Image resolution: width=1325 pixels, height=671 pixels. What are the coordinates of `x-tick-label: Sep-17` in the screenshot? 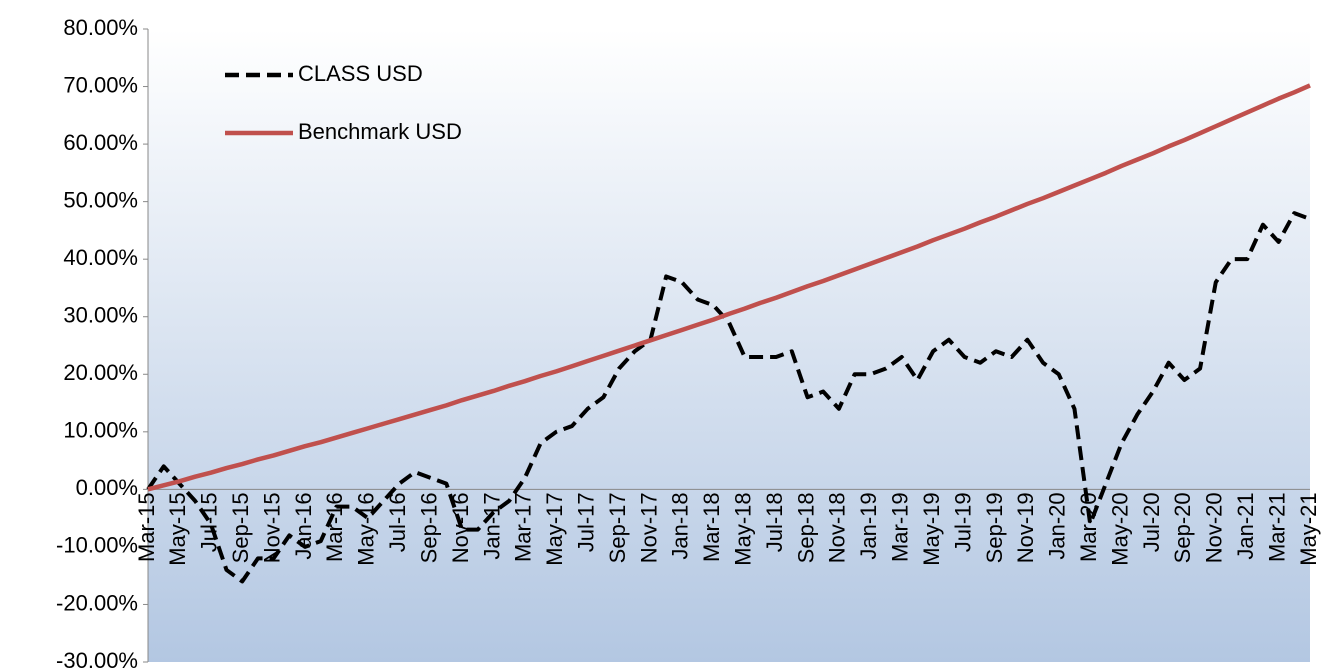 It's located at (617, 527).